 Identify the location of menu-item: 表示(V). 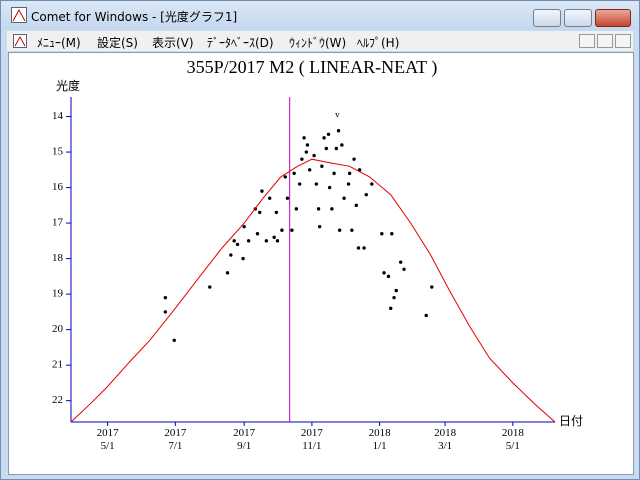
(173, 43).